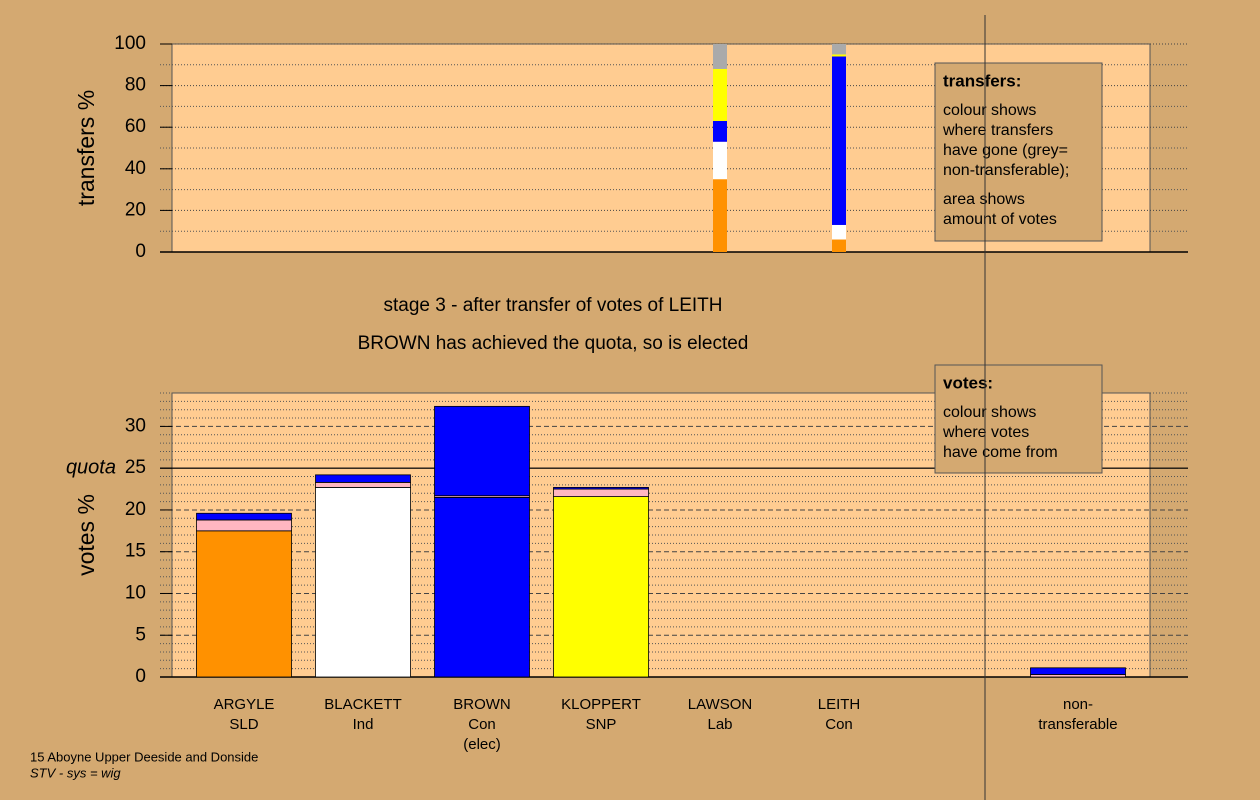 Image resolution: width=1260 pixels, height=800 pixels. What do you see at coordinates (482, 744) in the screenshot?
I see `x-tick-label: (elec)` at bounding box center [482, 744].